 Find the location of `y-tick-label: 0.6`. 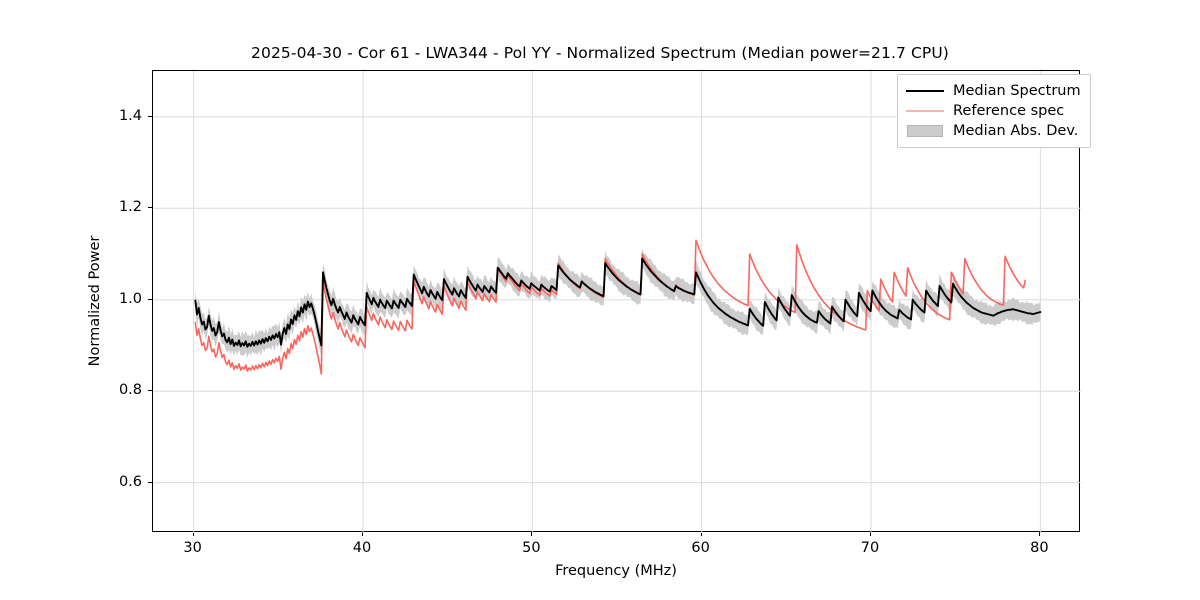

y-tick-label: 0.6 is located at coordinates (130, 481).